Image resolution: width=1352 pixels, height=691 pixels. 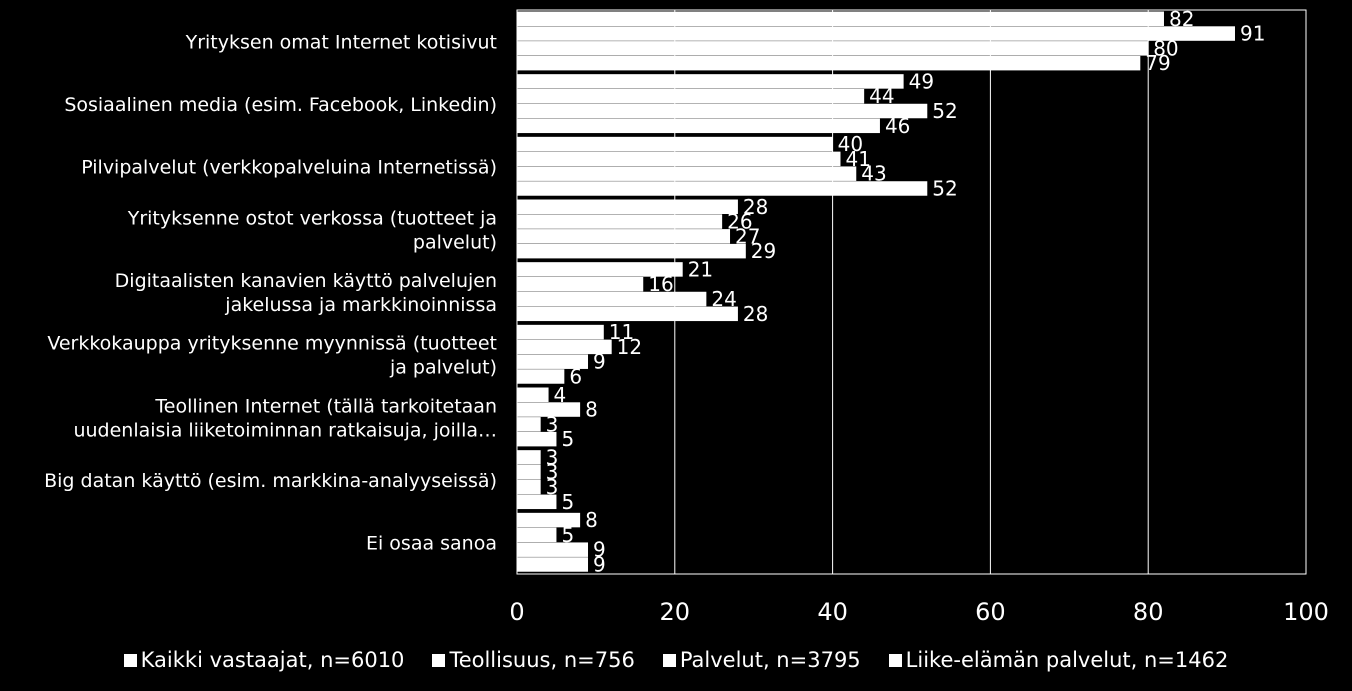 I want to click on x-tick-label: 100, so click(x=1306, y=612).